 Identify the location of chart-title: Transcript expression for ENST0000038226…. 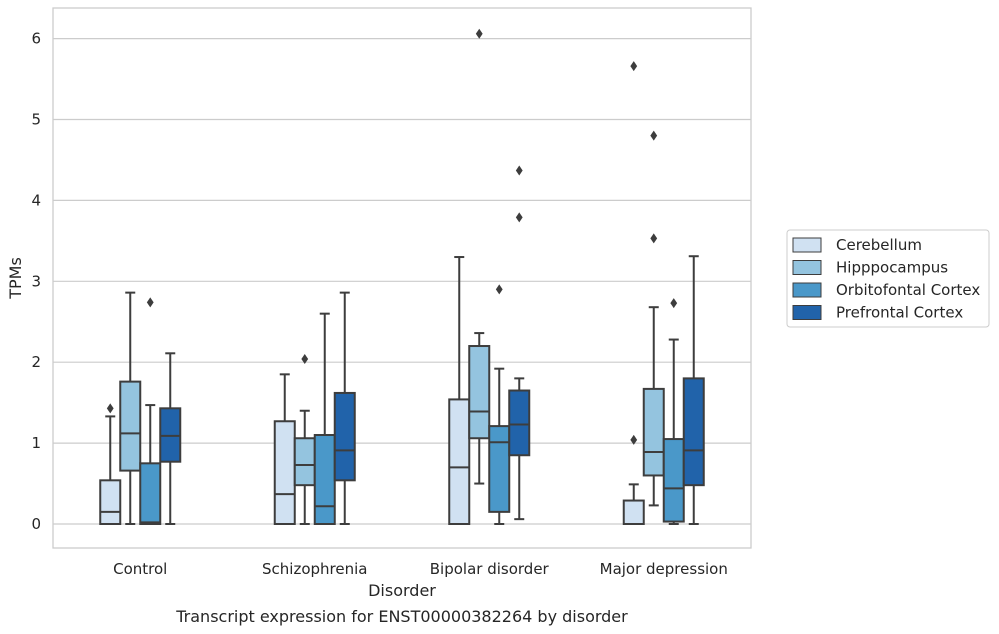
(401, 616).